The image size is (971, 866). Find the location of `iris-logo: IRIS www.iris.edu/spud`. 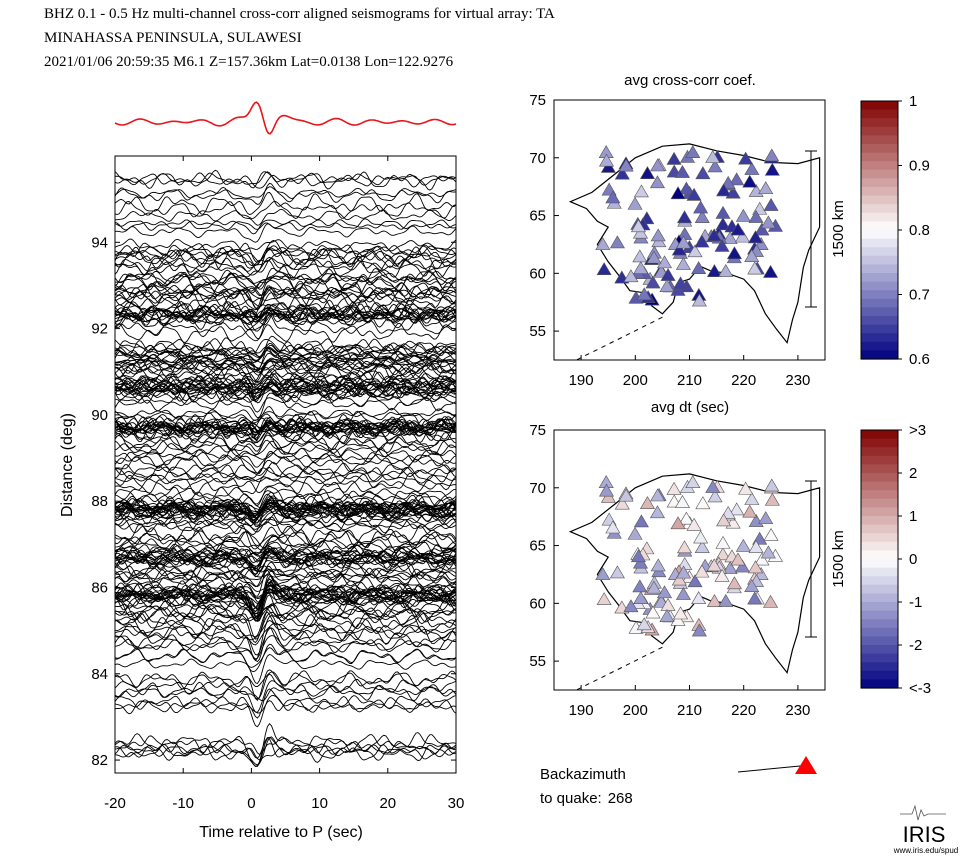

iris-logo: IRIS www.iris.edu/spud is located at coordinates (924, 828).